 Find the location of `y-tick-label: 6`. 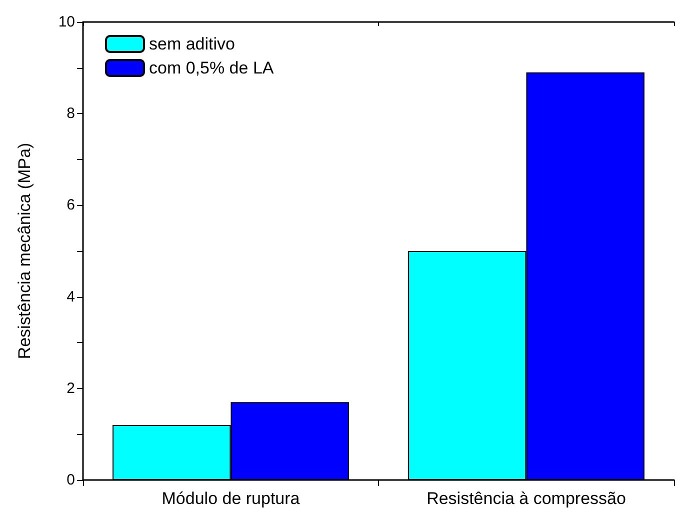

y-tick-label: 6 is located at coordinates (70, 205).